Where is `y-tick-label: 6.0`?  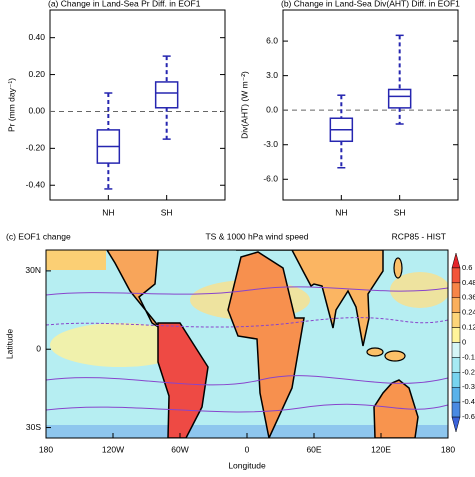
y-tick-label: 6.0 is located at coordinates (272, 40).